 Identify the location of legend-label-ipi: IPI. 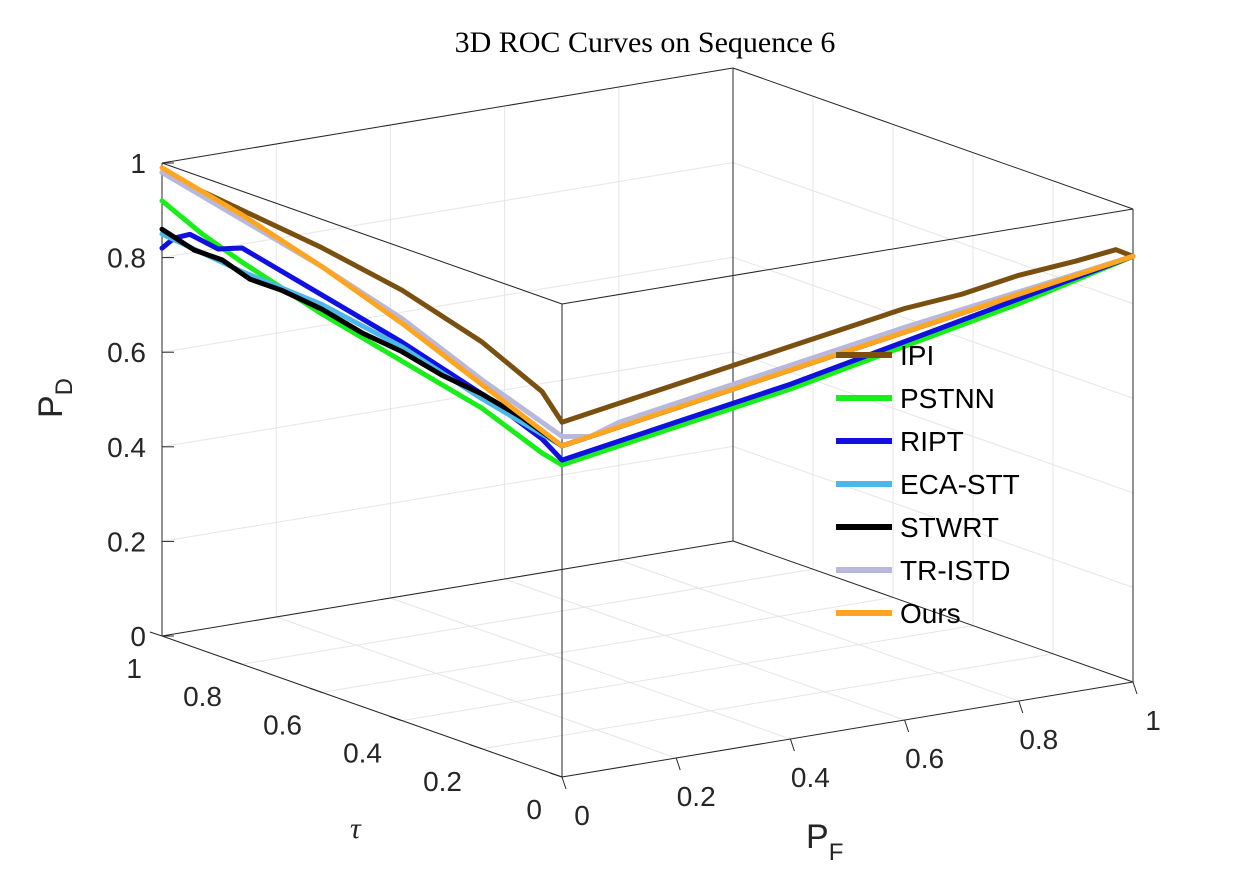
(917, 355).